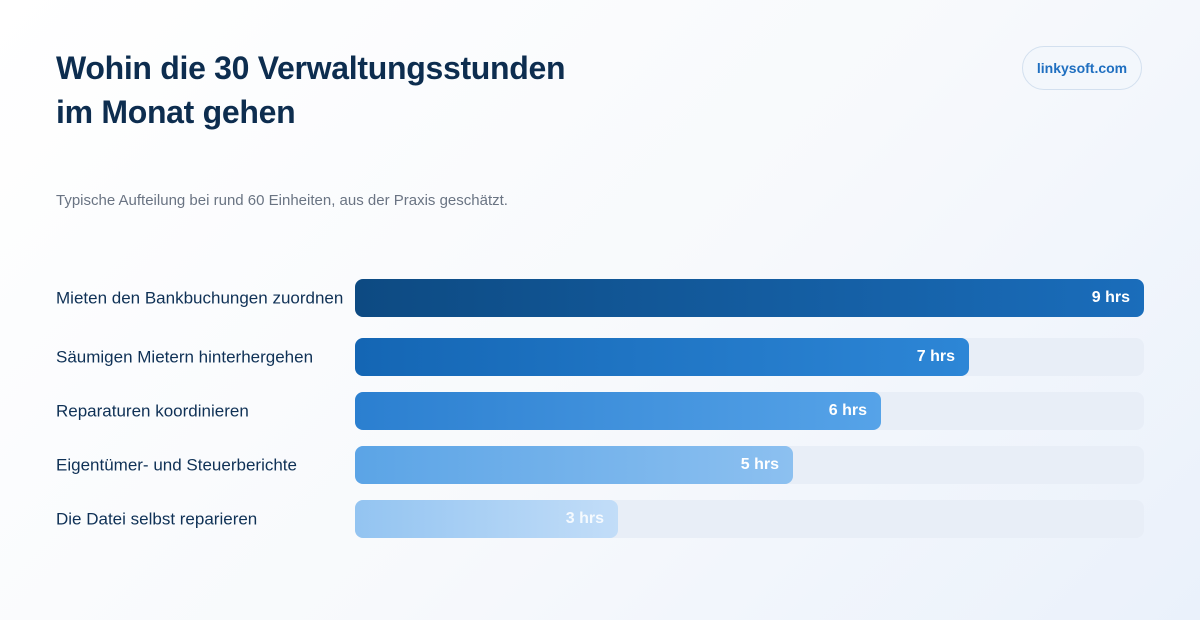  What do you see at coordinates (1110, 297) in the screenshot?
I see `bar-value-label: 9 hrs` at bounding box center [1110, 297].